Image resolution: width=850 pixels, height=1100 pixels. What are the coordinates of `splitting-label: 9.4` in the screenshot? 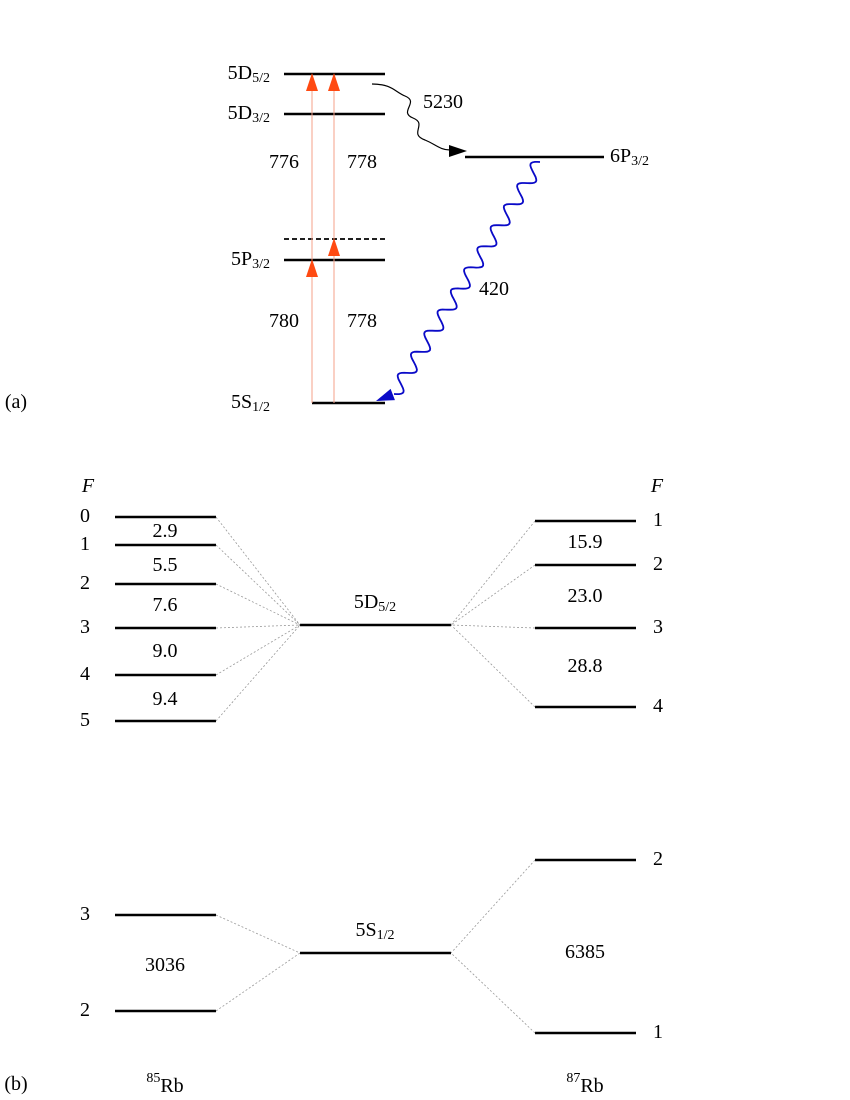 It's located at (165, 699).